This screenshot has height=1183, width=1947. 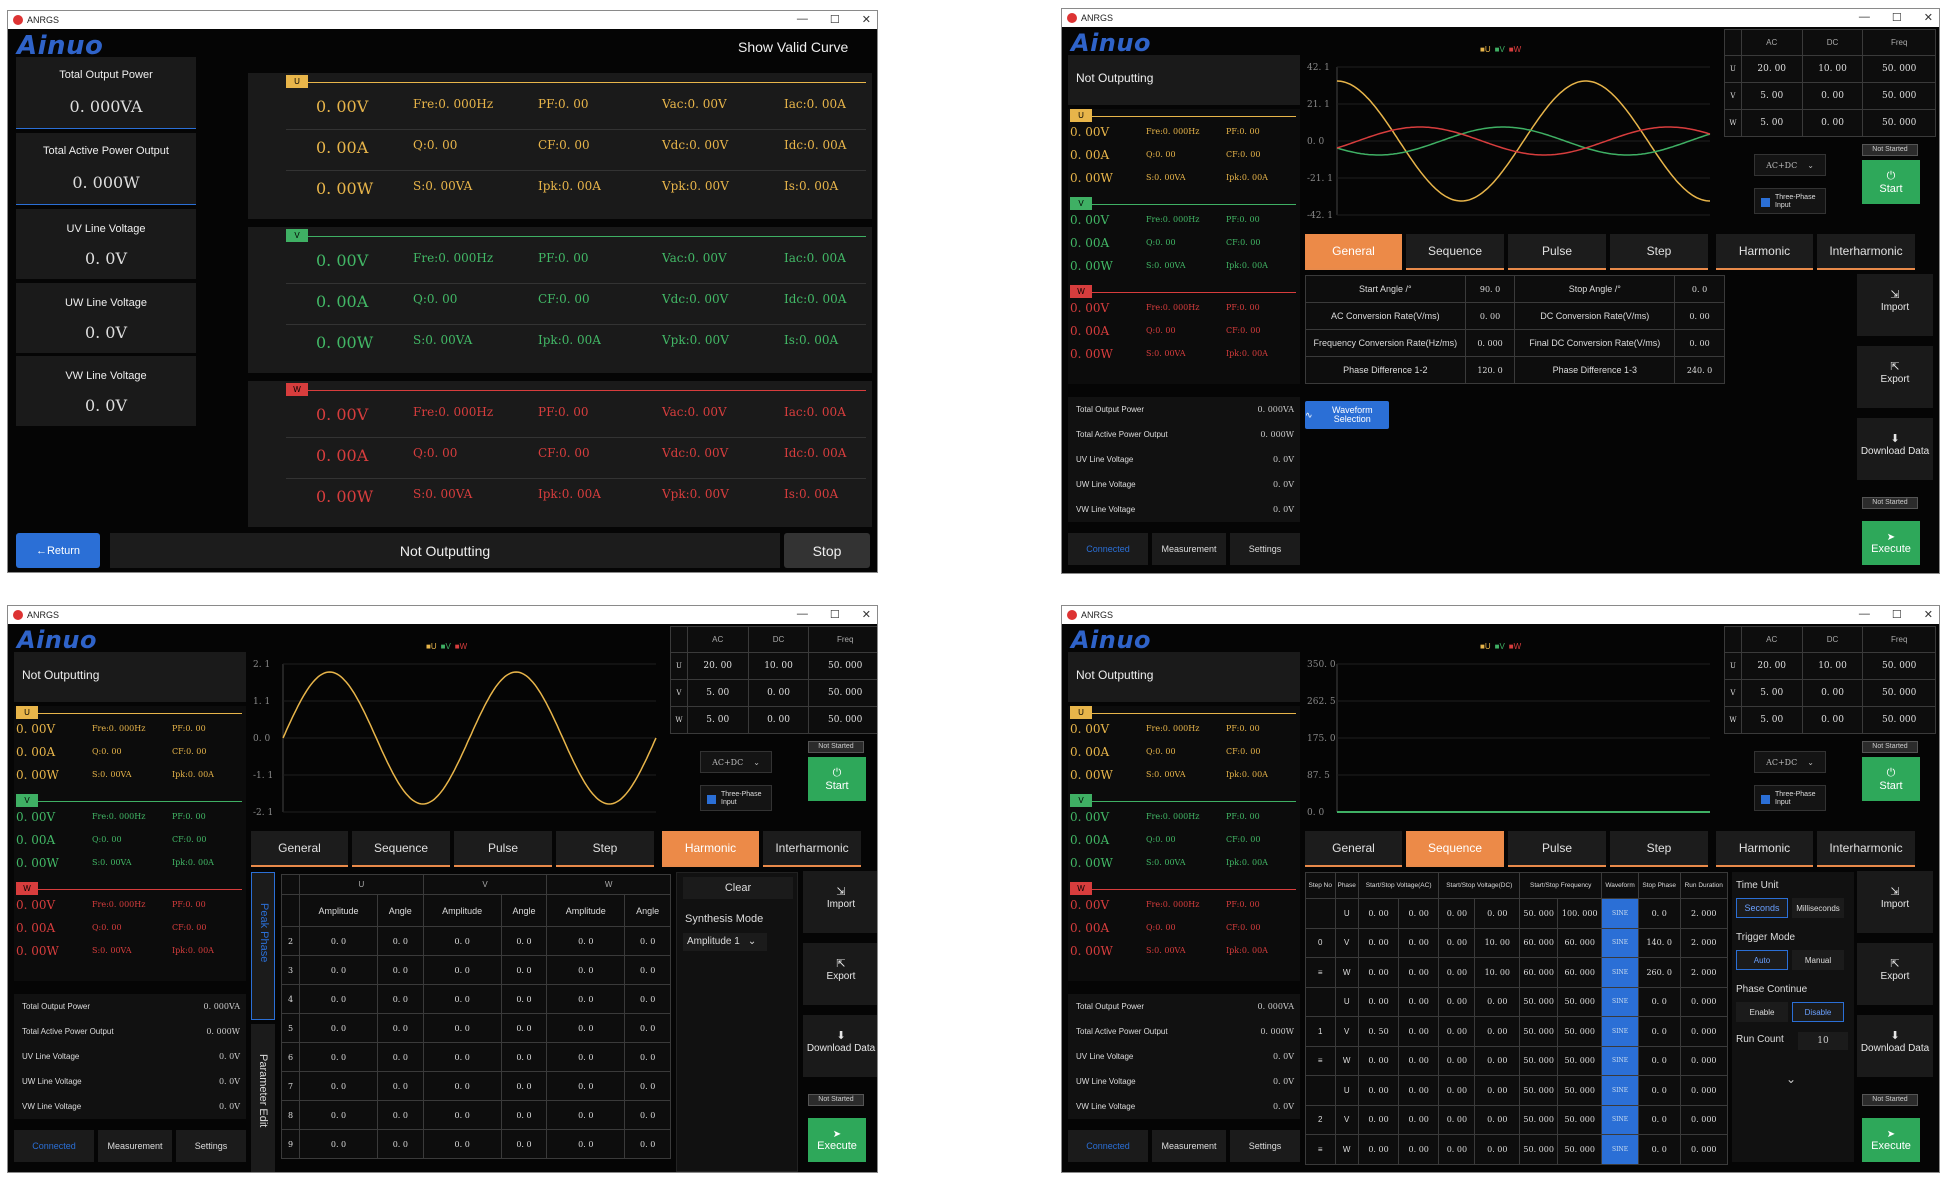 I want to click on param-value: 120. 0, so click(x=1490, y=370).